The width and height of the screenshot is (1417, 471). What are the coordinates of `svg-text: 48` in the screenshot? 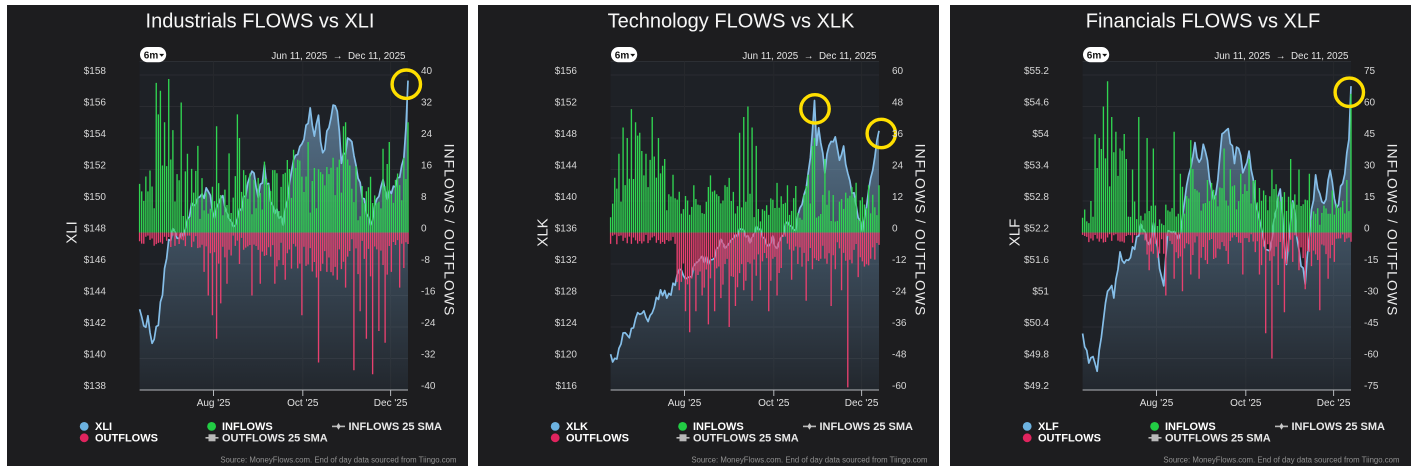 It's located at (898, 102).